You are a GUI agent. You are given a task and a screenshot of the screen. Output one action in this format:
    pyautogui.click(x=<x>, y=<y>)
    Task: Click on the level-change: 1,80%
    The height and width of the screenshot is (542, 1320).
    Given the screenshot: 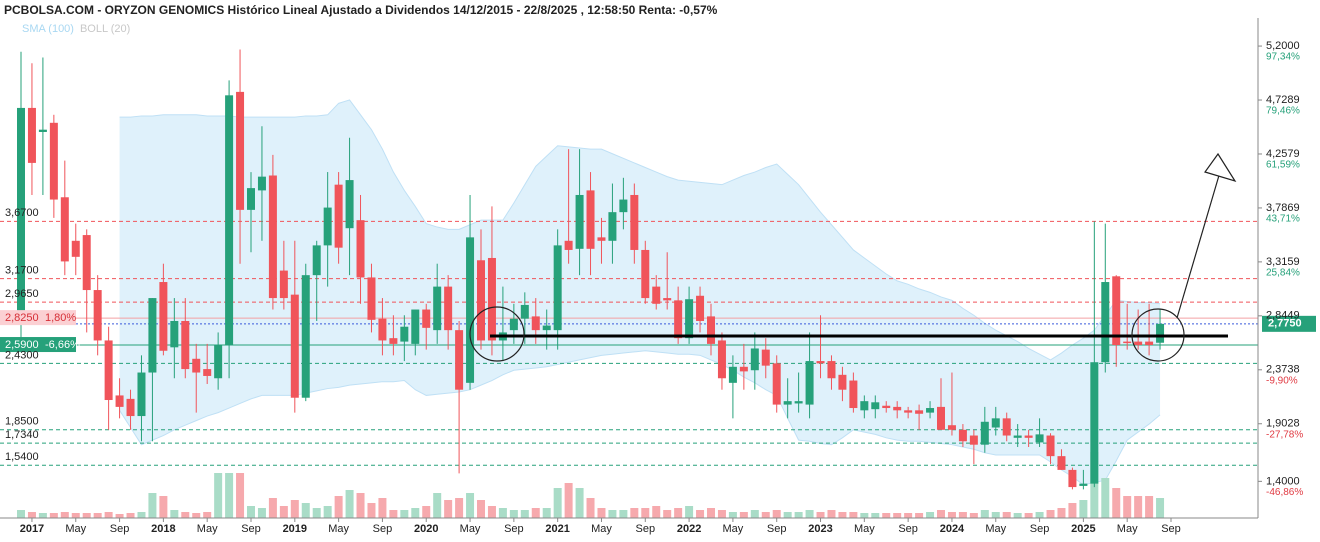 What is the action you would take?
    pyautogui.click(x=60, y=318)
    